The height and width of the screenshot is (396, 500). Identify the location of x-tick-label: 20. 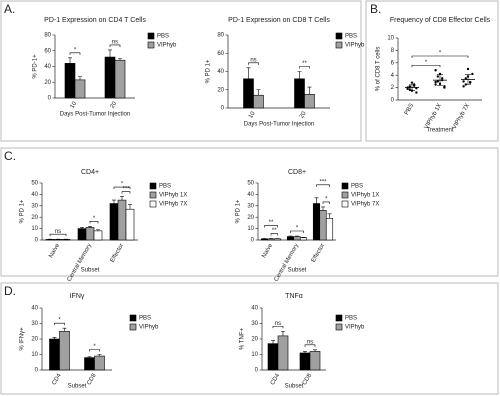
(303, 114).